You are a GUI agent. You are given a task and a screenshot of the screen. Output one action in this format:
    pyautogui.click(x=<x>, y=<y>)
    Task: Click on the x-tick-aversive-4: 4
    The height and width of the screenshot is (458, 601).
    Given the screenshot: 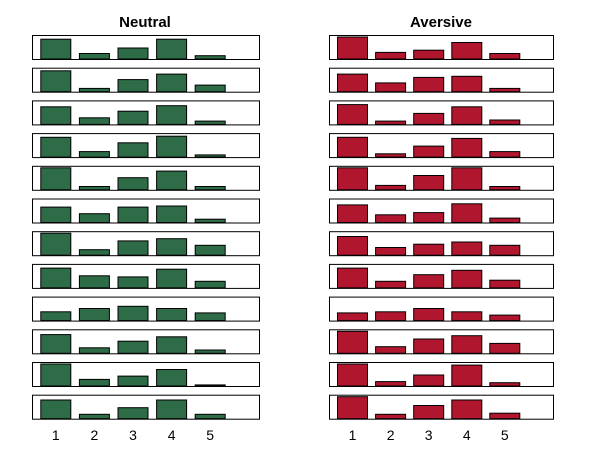 What is the action you would take?
    pyautogui.click(x=467, y=435)
    